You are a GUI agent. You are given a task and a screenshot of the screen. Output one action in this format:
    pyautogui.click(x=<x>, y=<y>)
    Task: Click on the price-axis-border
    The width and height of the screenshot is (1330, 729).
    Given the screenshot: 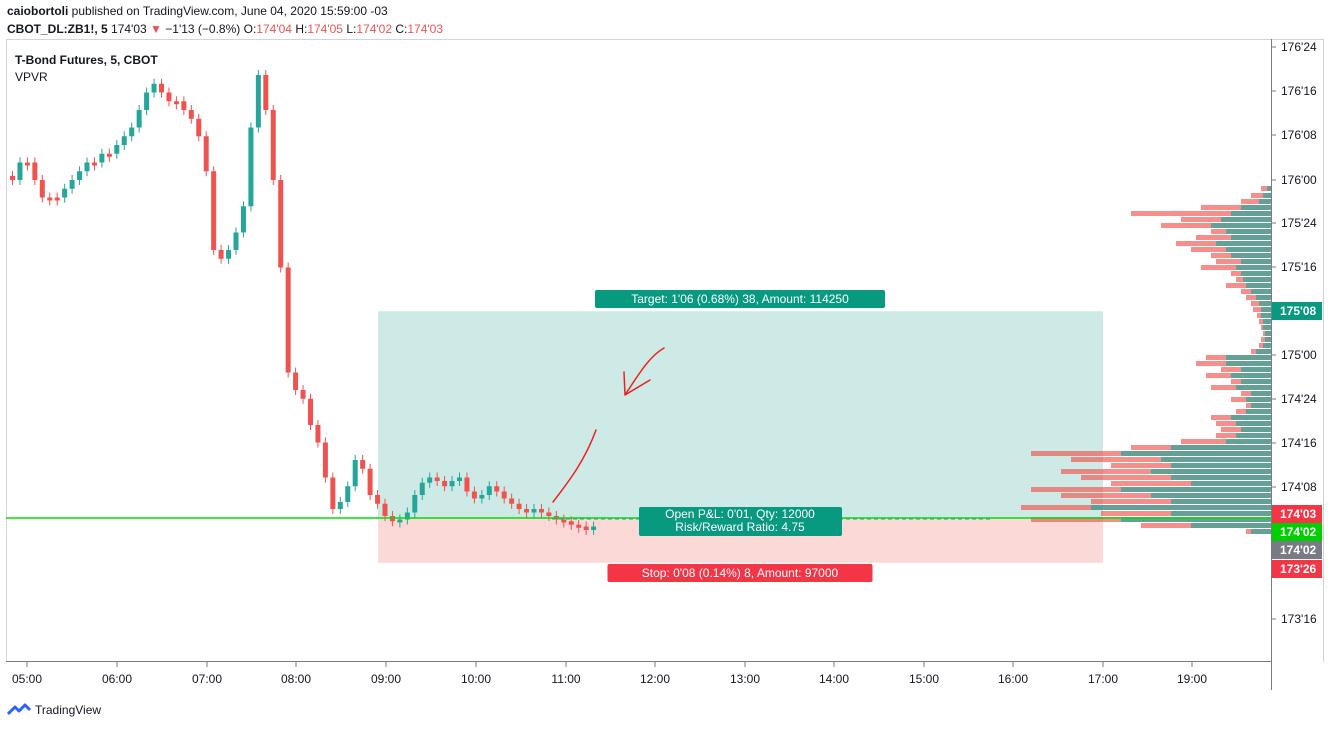 What is the action you would take?
    pyautogui.click(x=1271, y=364)
    